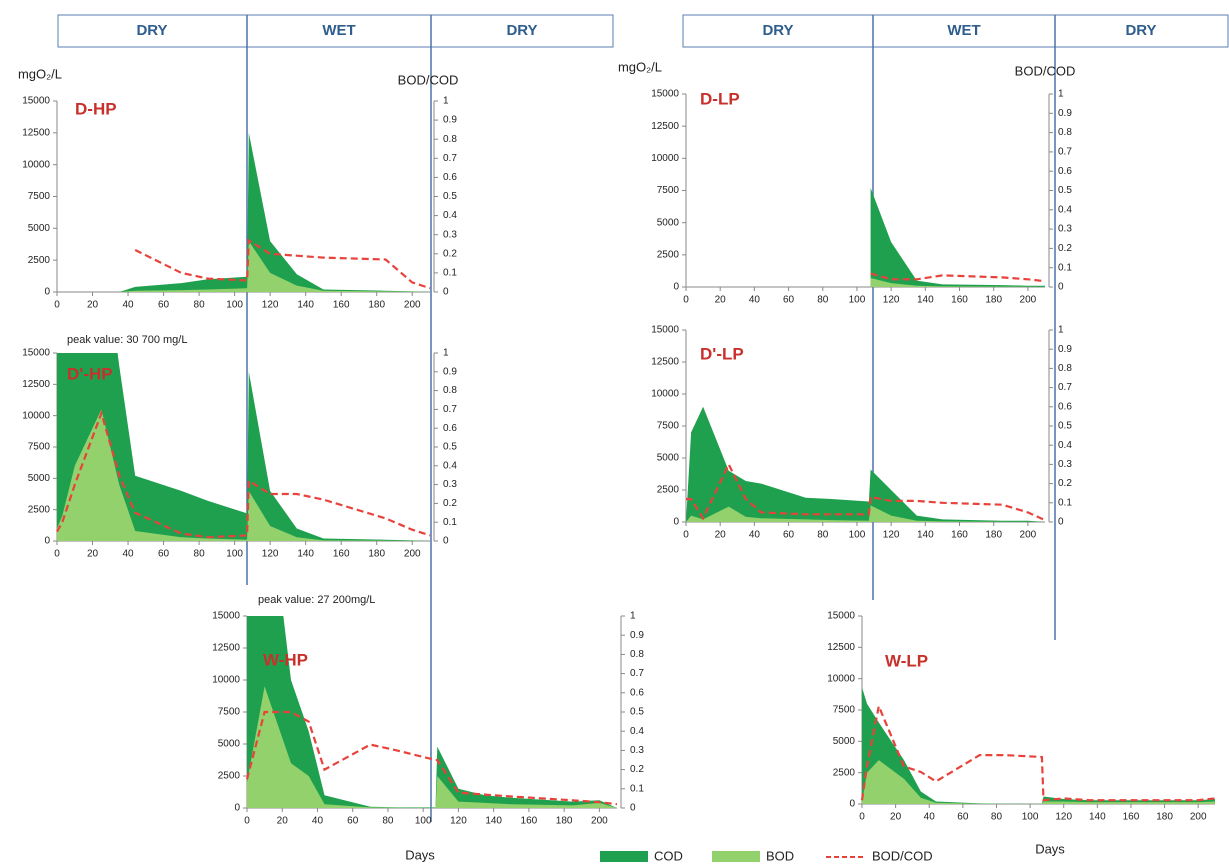  What do you see at coordinates (428, 79) in the screenshot?
I see `y2-axis-label: BOD/COD` at bounding box center [428, 79].